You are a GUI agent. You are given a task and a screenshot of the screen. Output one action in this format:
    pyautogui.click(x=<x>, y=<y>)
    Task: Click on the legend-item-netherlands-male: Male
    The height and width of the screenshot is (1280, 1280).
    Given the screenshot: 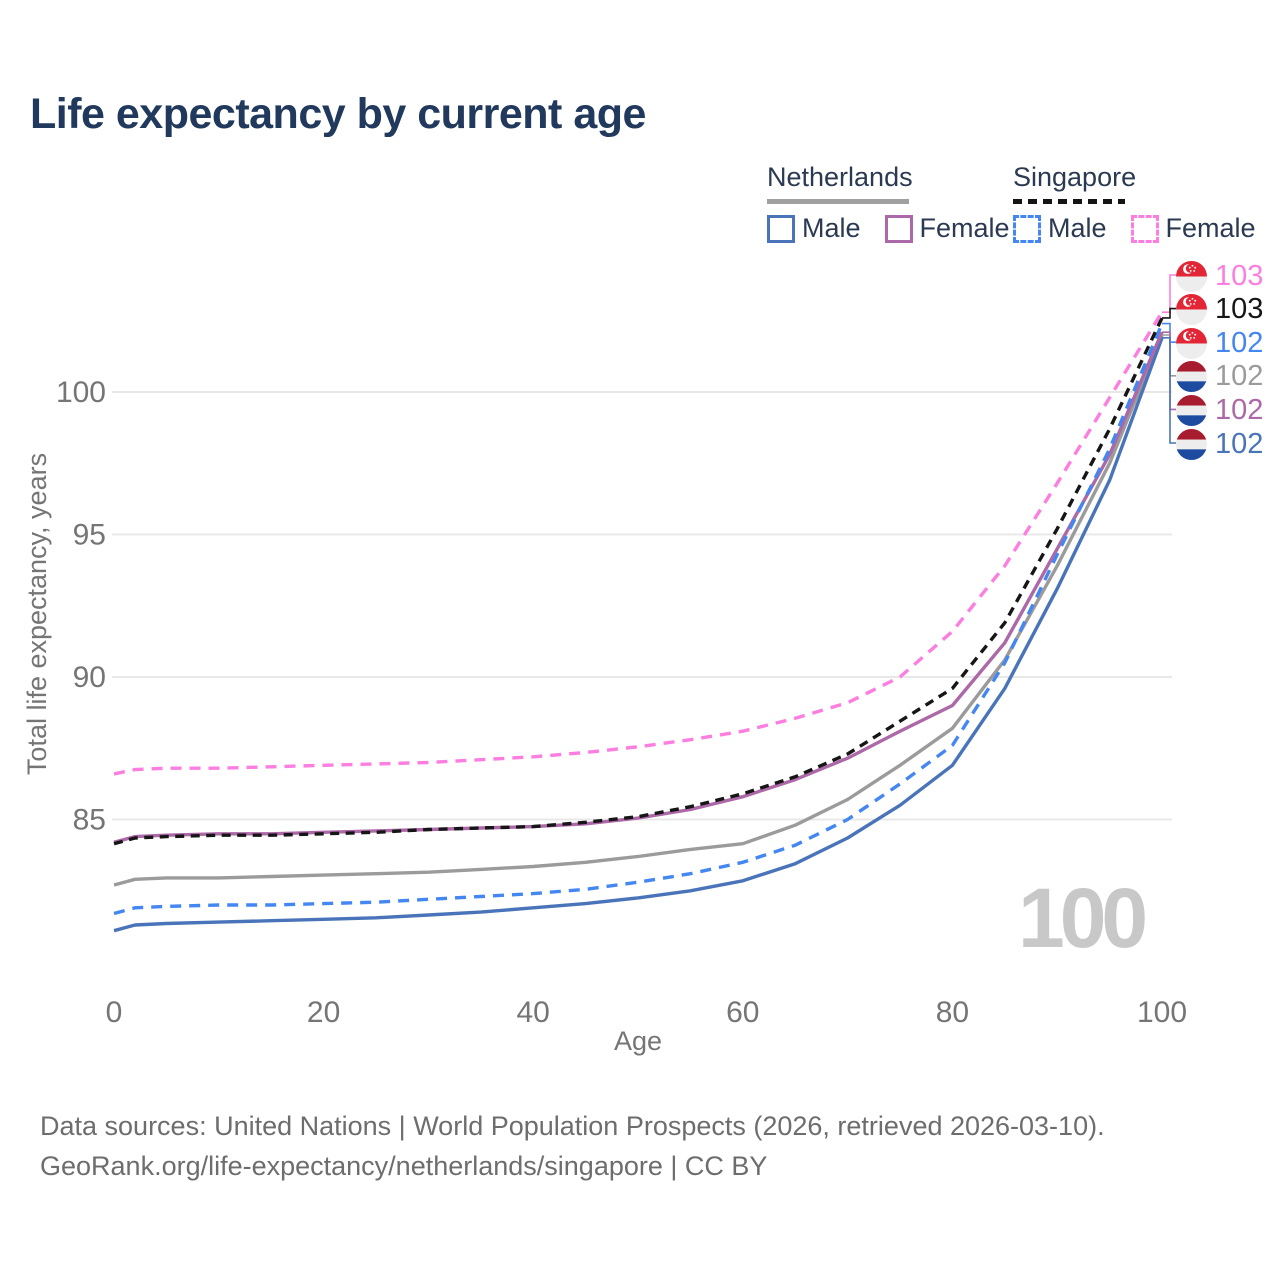 What is the action you would take?
    pyautogui.click(x=814, y=228)
    